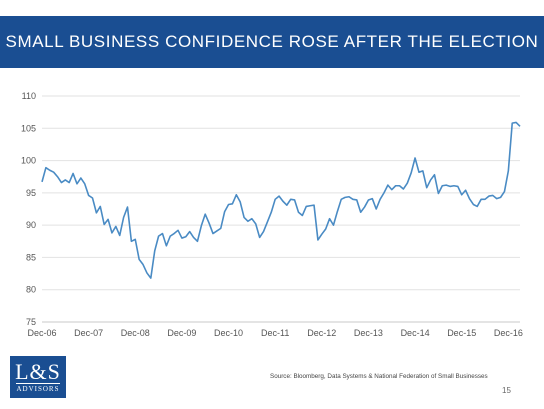 The width and height of the screenshot is (544, 409). I want to click on x-tick-label: Dec-09, so click(181, 333).